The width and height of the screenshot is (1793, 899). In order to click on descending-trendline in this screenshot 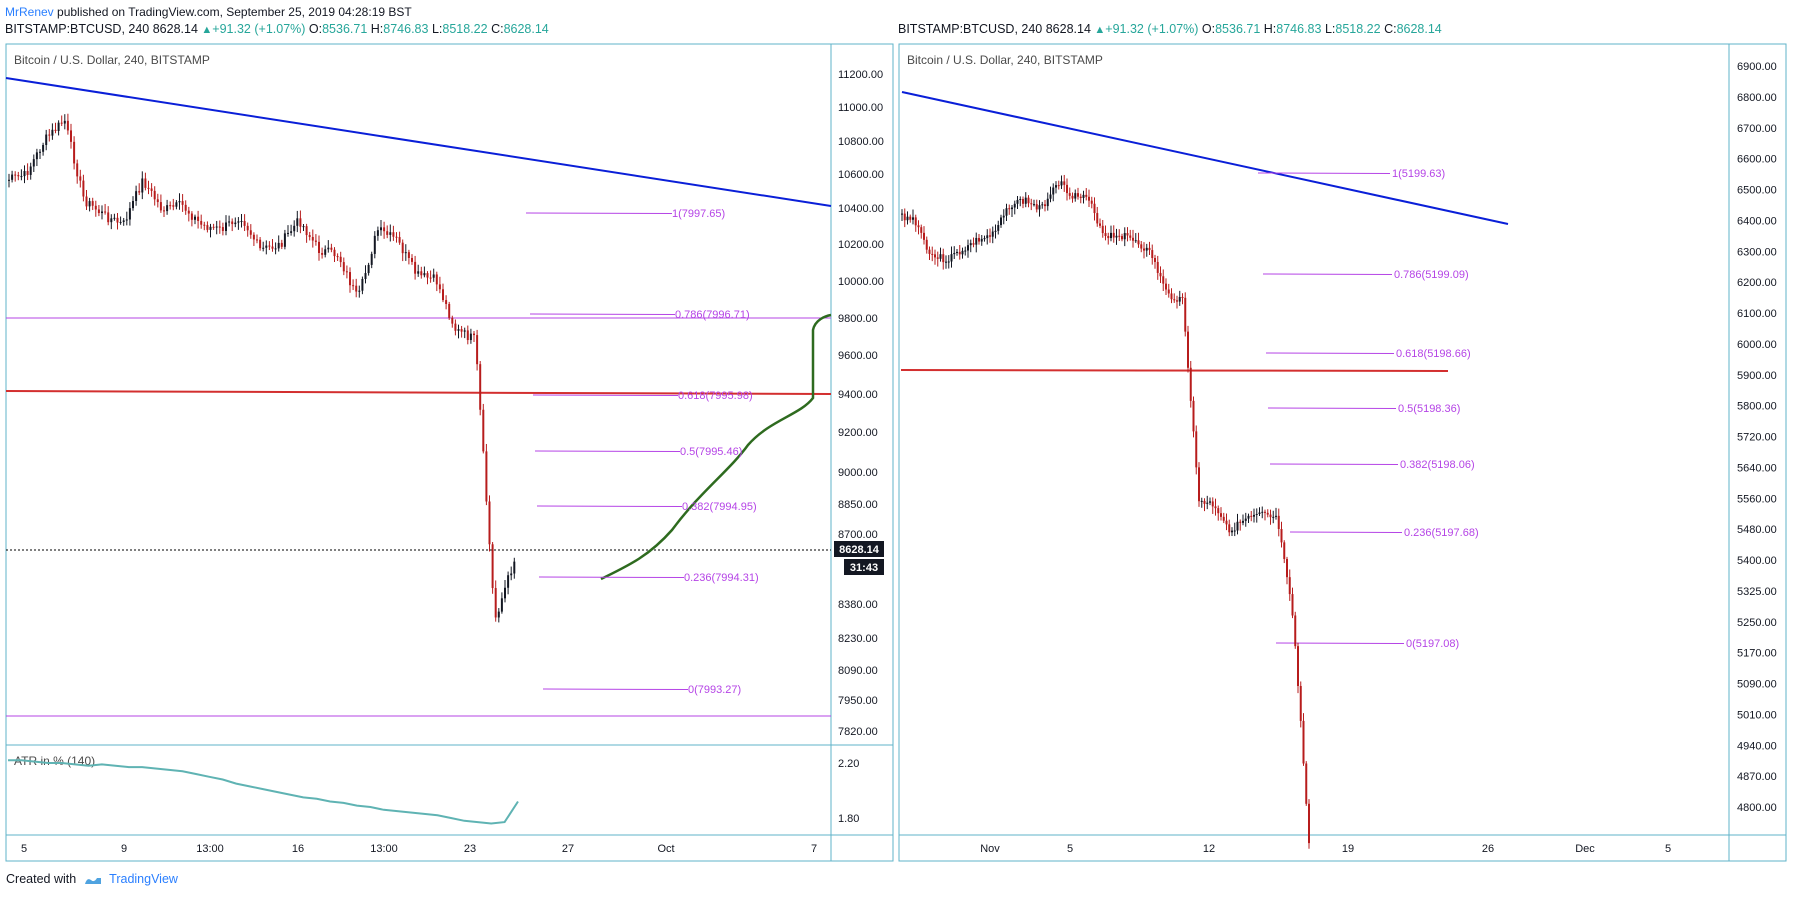, I will do `click(418, 142)`.